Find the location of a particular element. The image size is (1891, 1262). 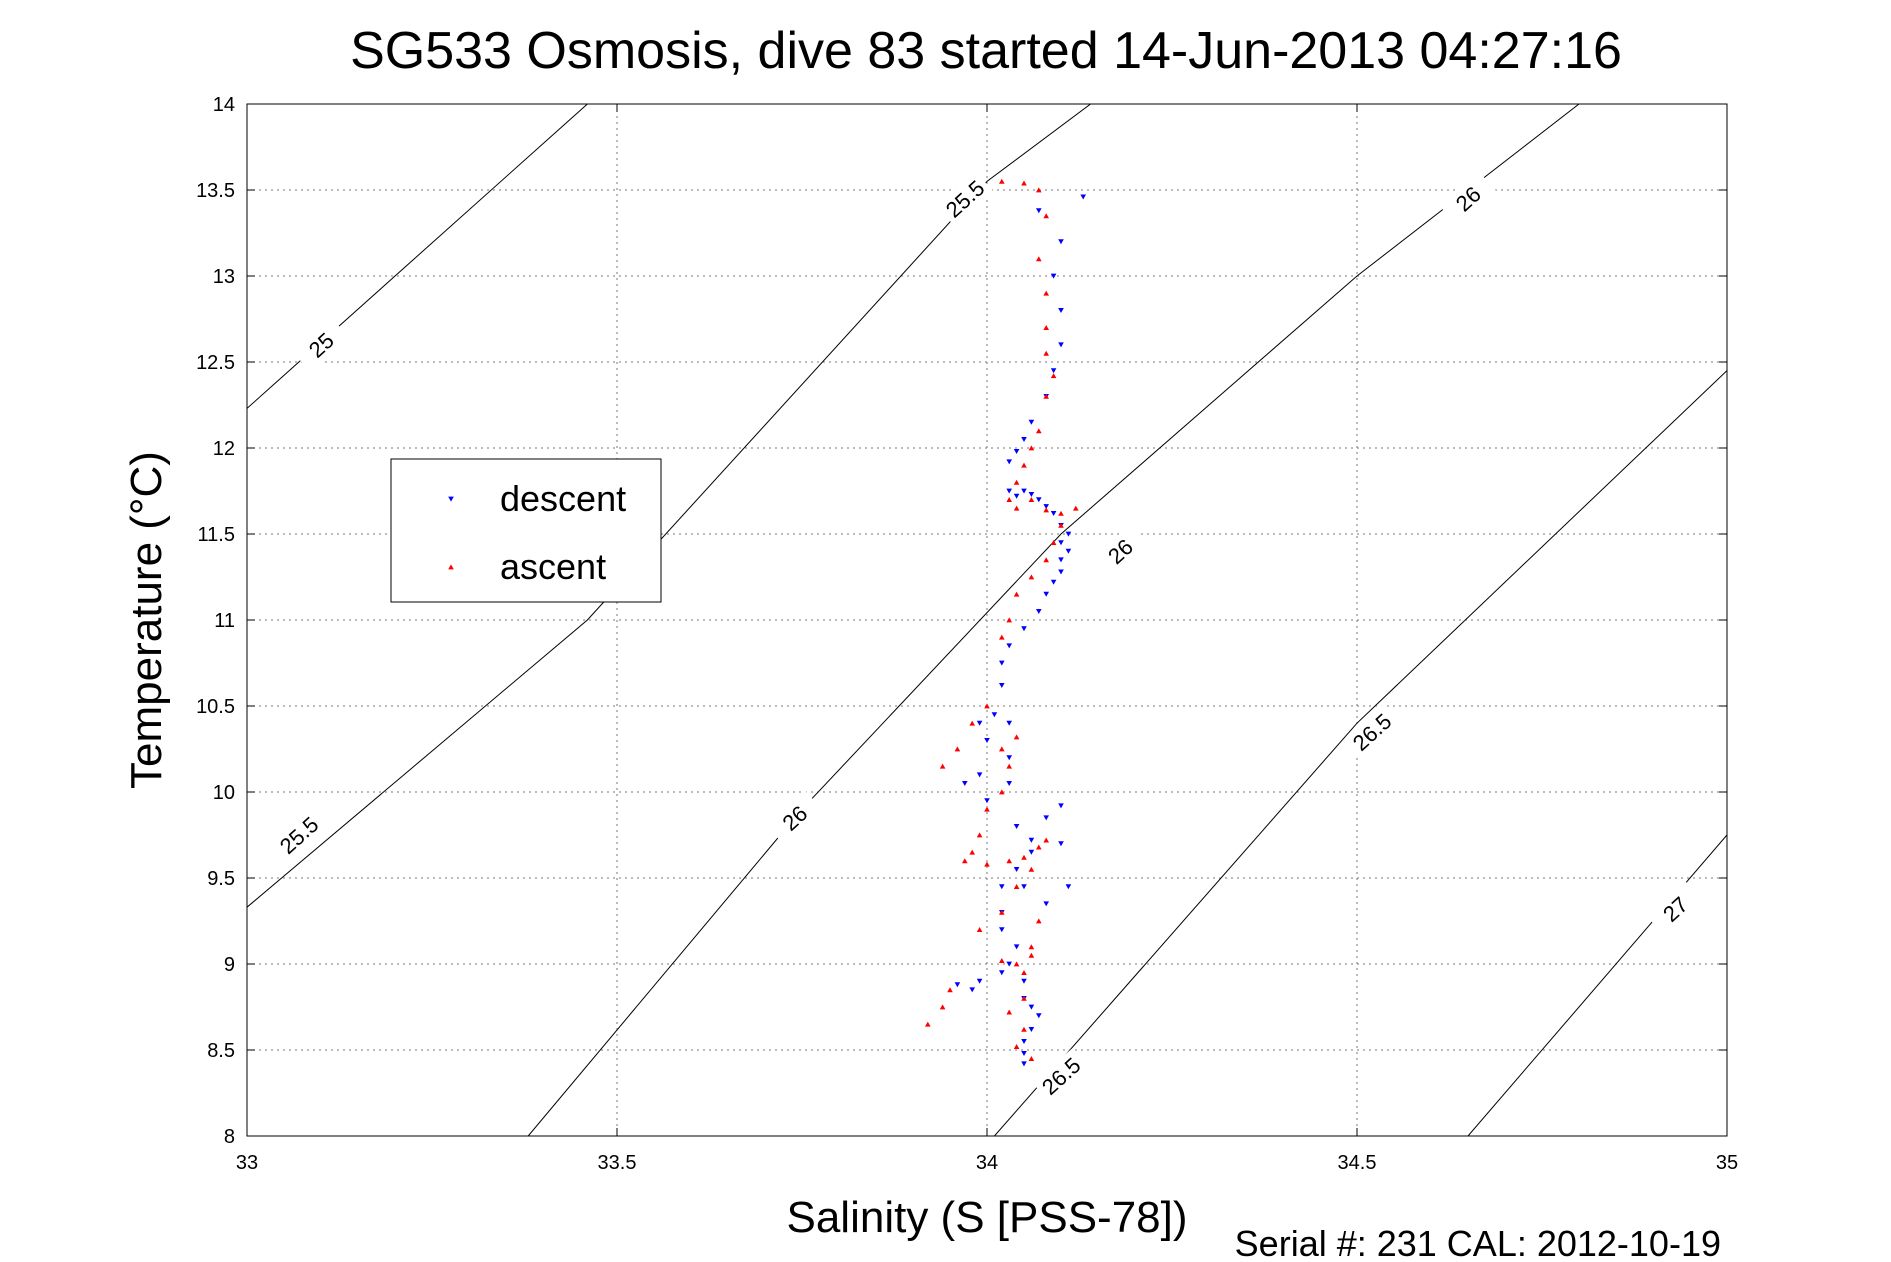

legend-marker-descent is located at coordinates (451, 499).